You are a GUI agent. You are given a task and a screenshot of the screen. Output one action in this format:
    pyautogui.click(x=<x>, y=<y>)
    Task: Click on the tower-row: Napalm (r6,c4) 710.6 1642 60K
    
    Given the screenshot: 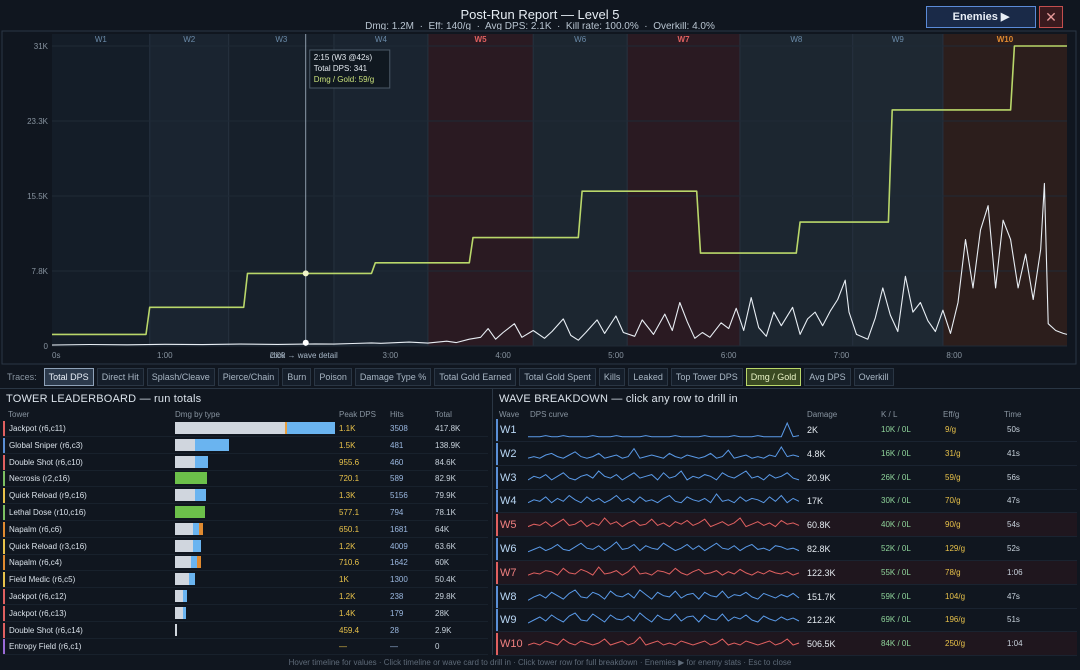 What is the action you would take?
    pyautogui.click(x=245, y=563)
    